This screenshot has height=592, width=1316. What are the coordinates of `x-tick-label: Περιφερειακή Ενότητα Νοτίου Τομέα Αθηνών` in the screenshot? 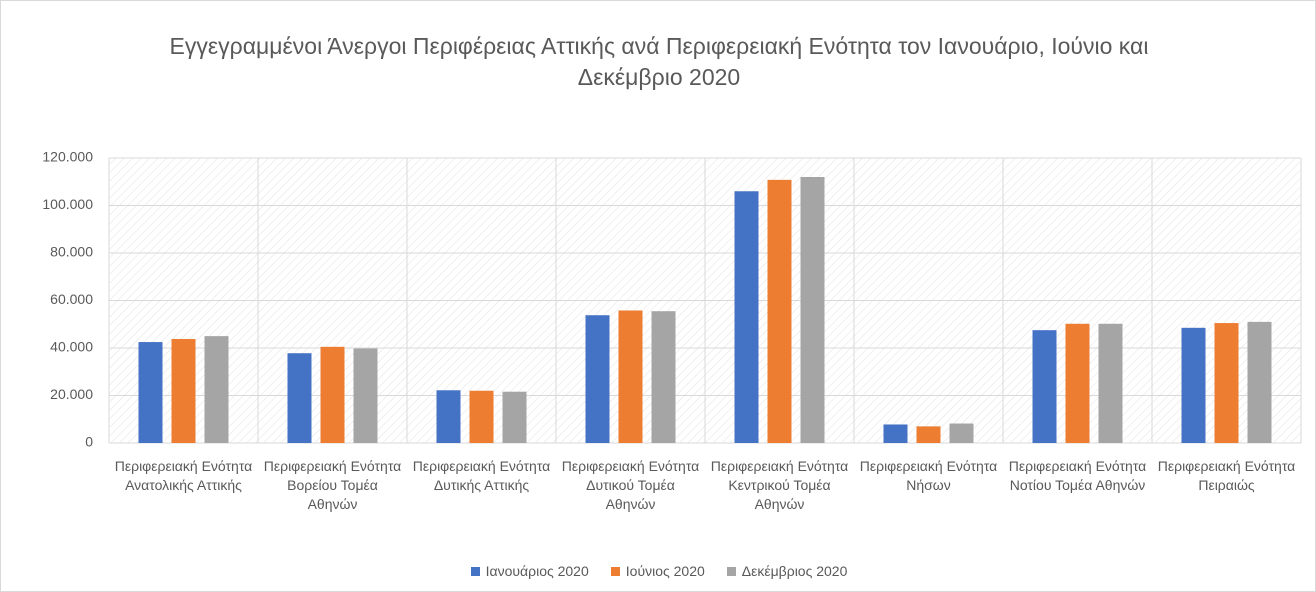 It's located at (1077, 475).